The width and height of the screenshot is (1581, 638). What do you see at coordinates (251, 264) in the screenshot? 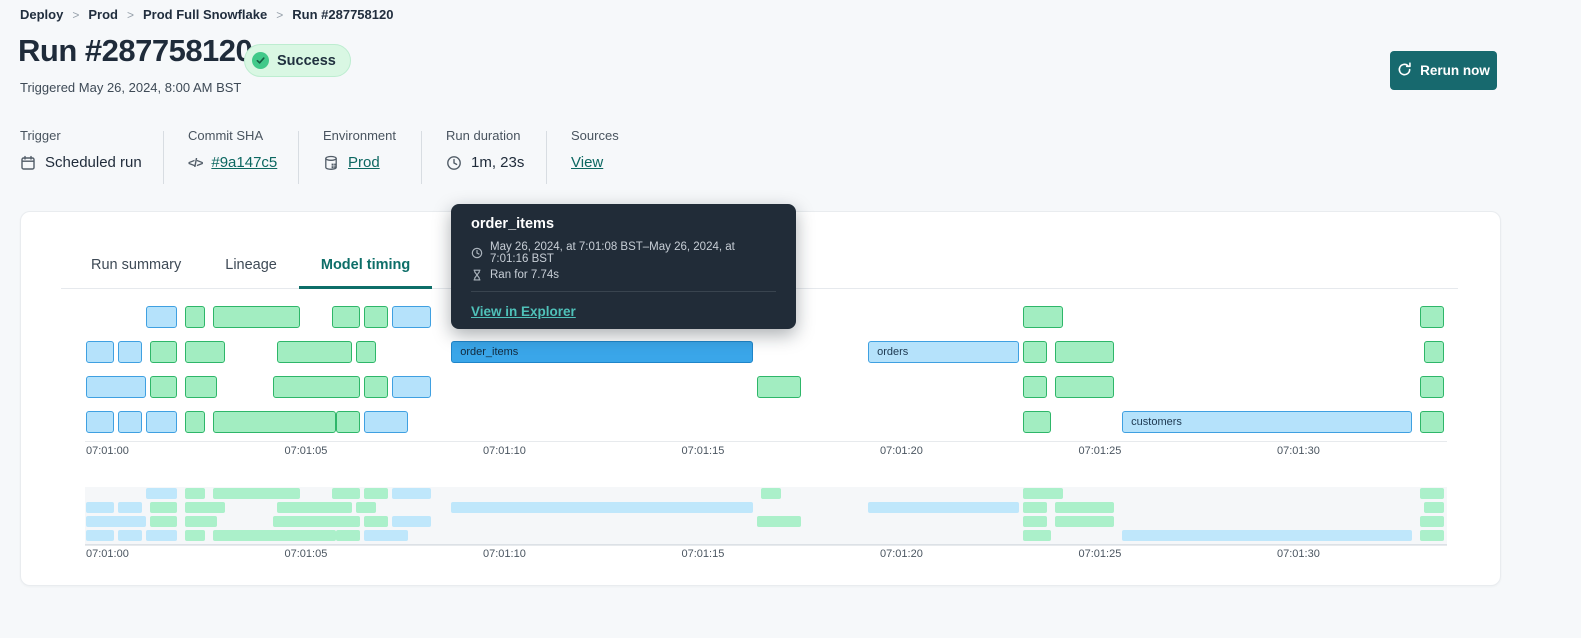
I see `tab-lineage: Lineage` at bounding box center [251, 264].